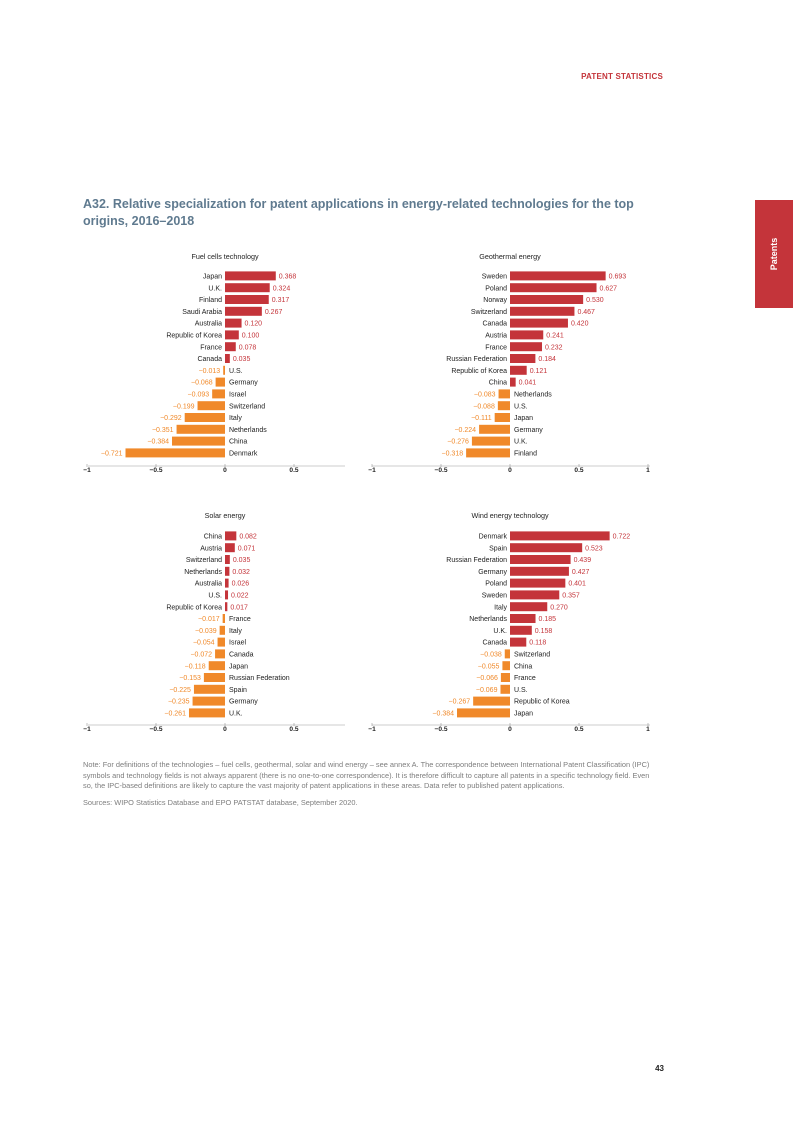 The width and height of the screenshot is (793, 1122). What do you see at coordinates (243, 383) in the screenshot?
I see `chart1-category-label-9: Germany` at bounding box center [243, 383].